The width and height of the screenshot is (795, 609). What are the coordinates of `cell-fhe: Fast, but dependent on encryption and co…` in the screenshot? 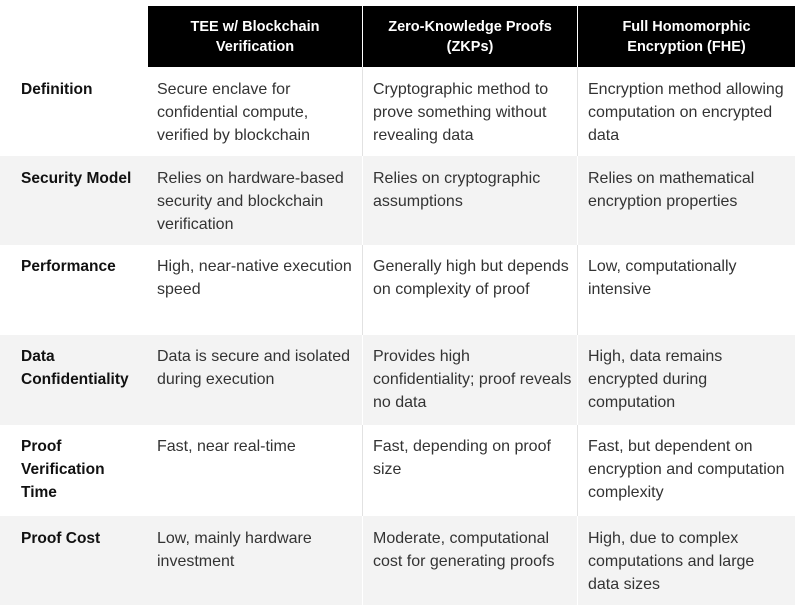 It's located at (686, 469).